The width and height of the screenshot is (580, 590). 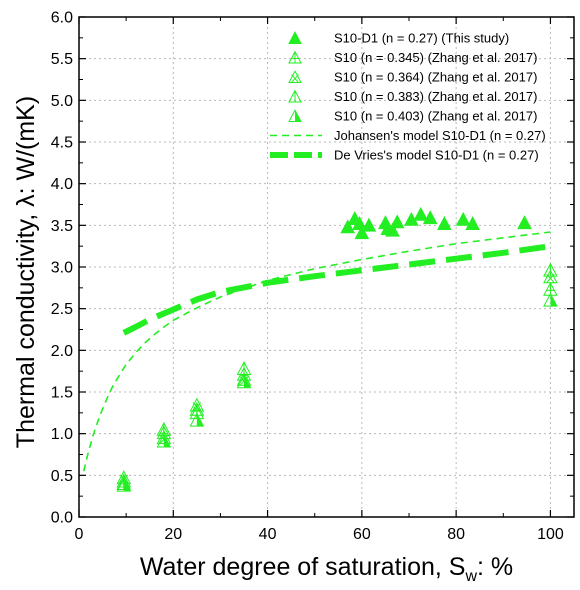 What do you see at coordinates (62, 476) in the screenshot?
I see `y-tick-label-1: 0.5` at bounding box center [62, 476].